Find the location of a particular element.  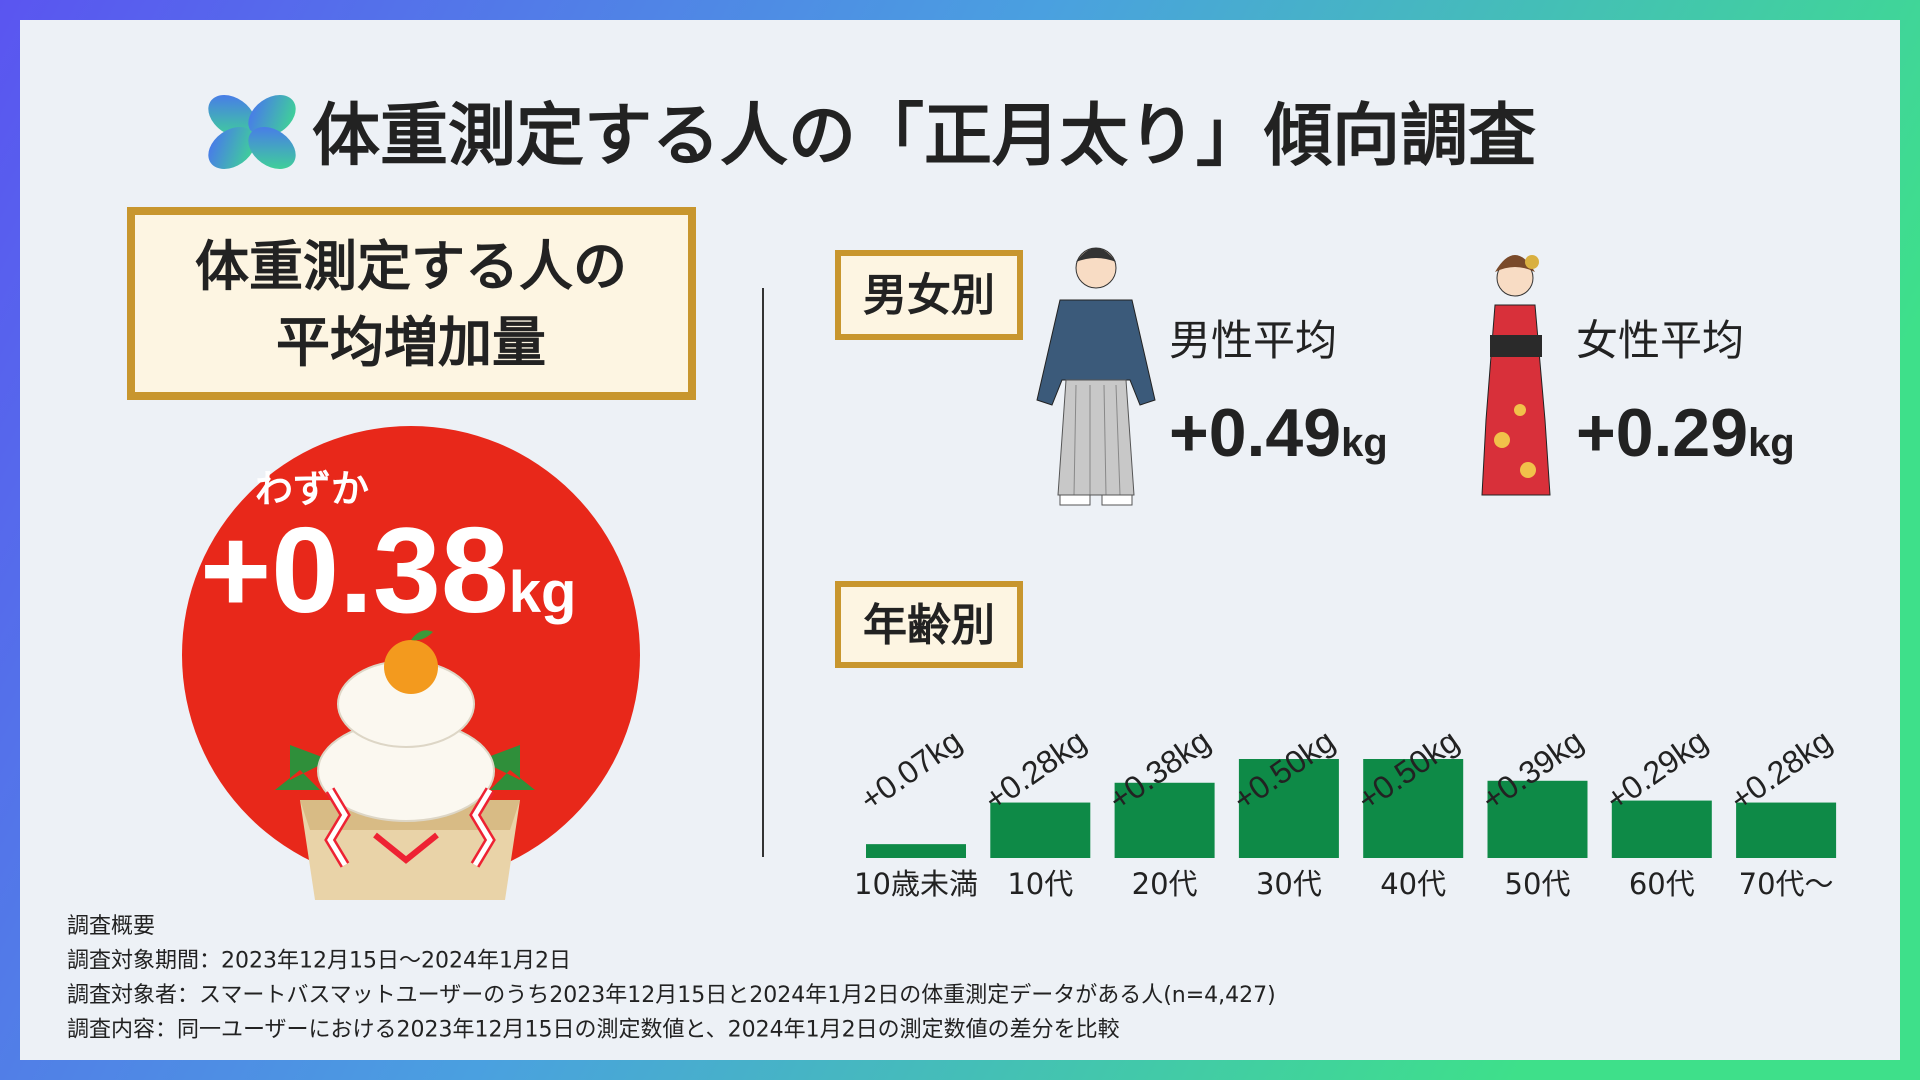

category-label: 40代 is located at coordinates (1413, 884).